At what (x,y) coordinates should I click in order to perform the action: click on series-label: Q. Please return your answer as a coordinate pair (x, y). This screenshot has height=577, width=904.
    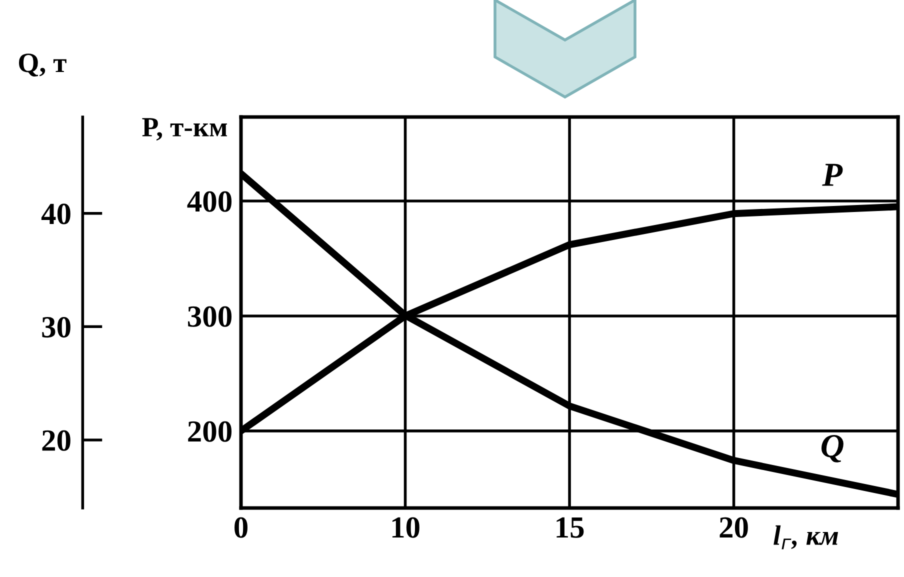
    Looking at the image, I should click on (833, 448).